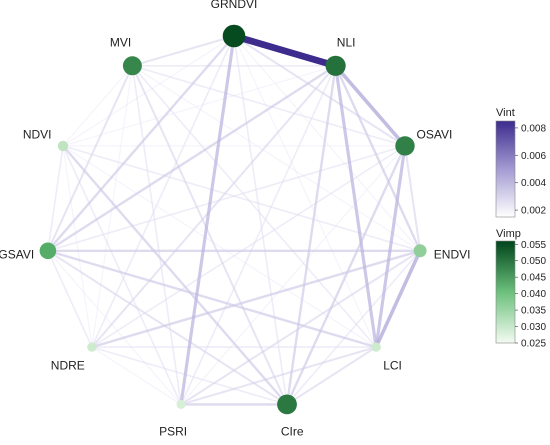 The image size is (550, 445). What do you see at coordinates (505, 113) in the screenshot?
I see `legend-vint-title: Vint` at bounding box center [505, 113].